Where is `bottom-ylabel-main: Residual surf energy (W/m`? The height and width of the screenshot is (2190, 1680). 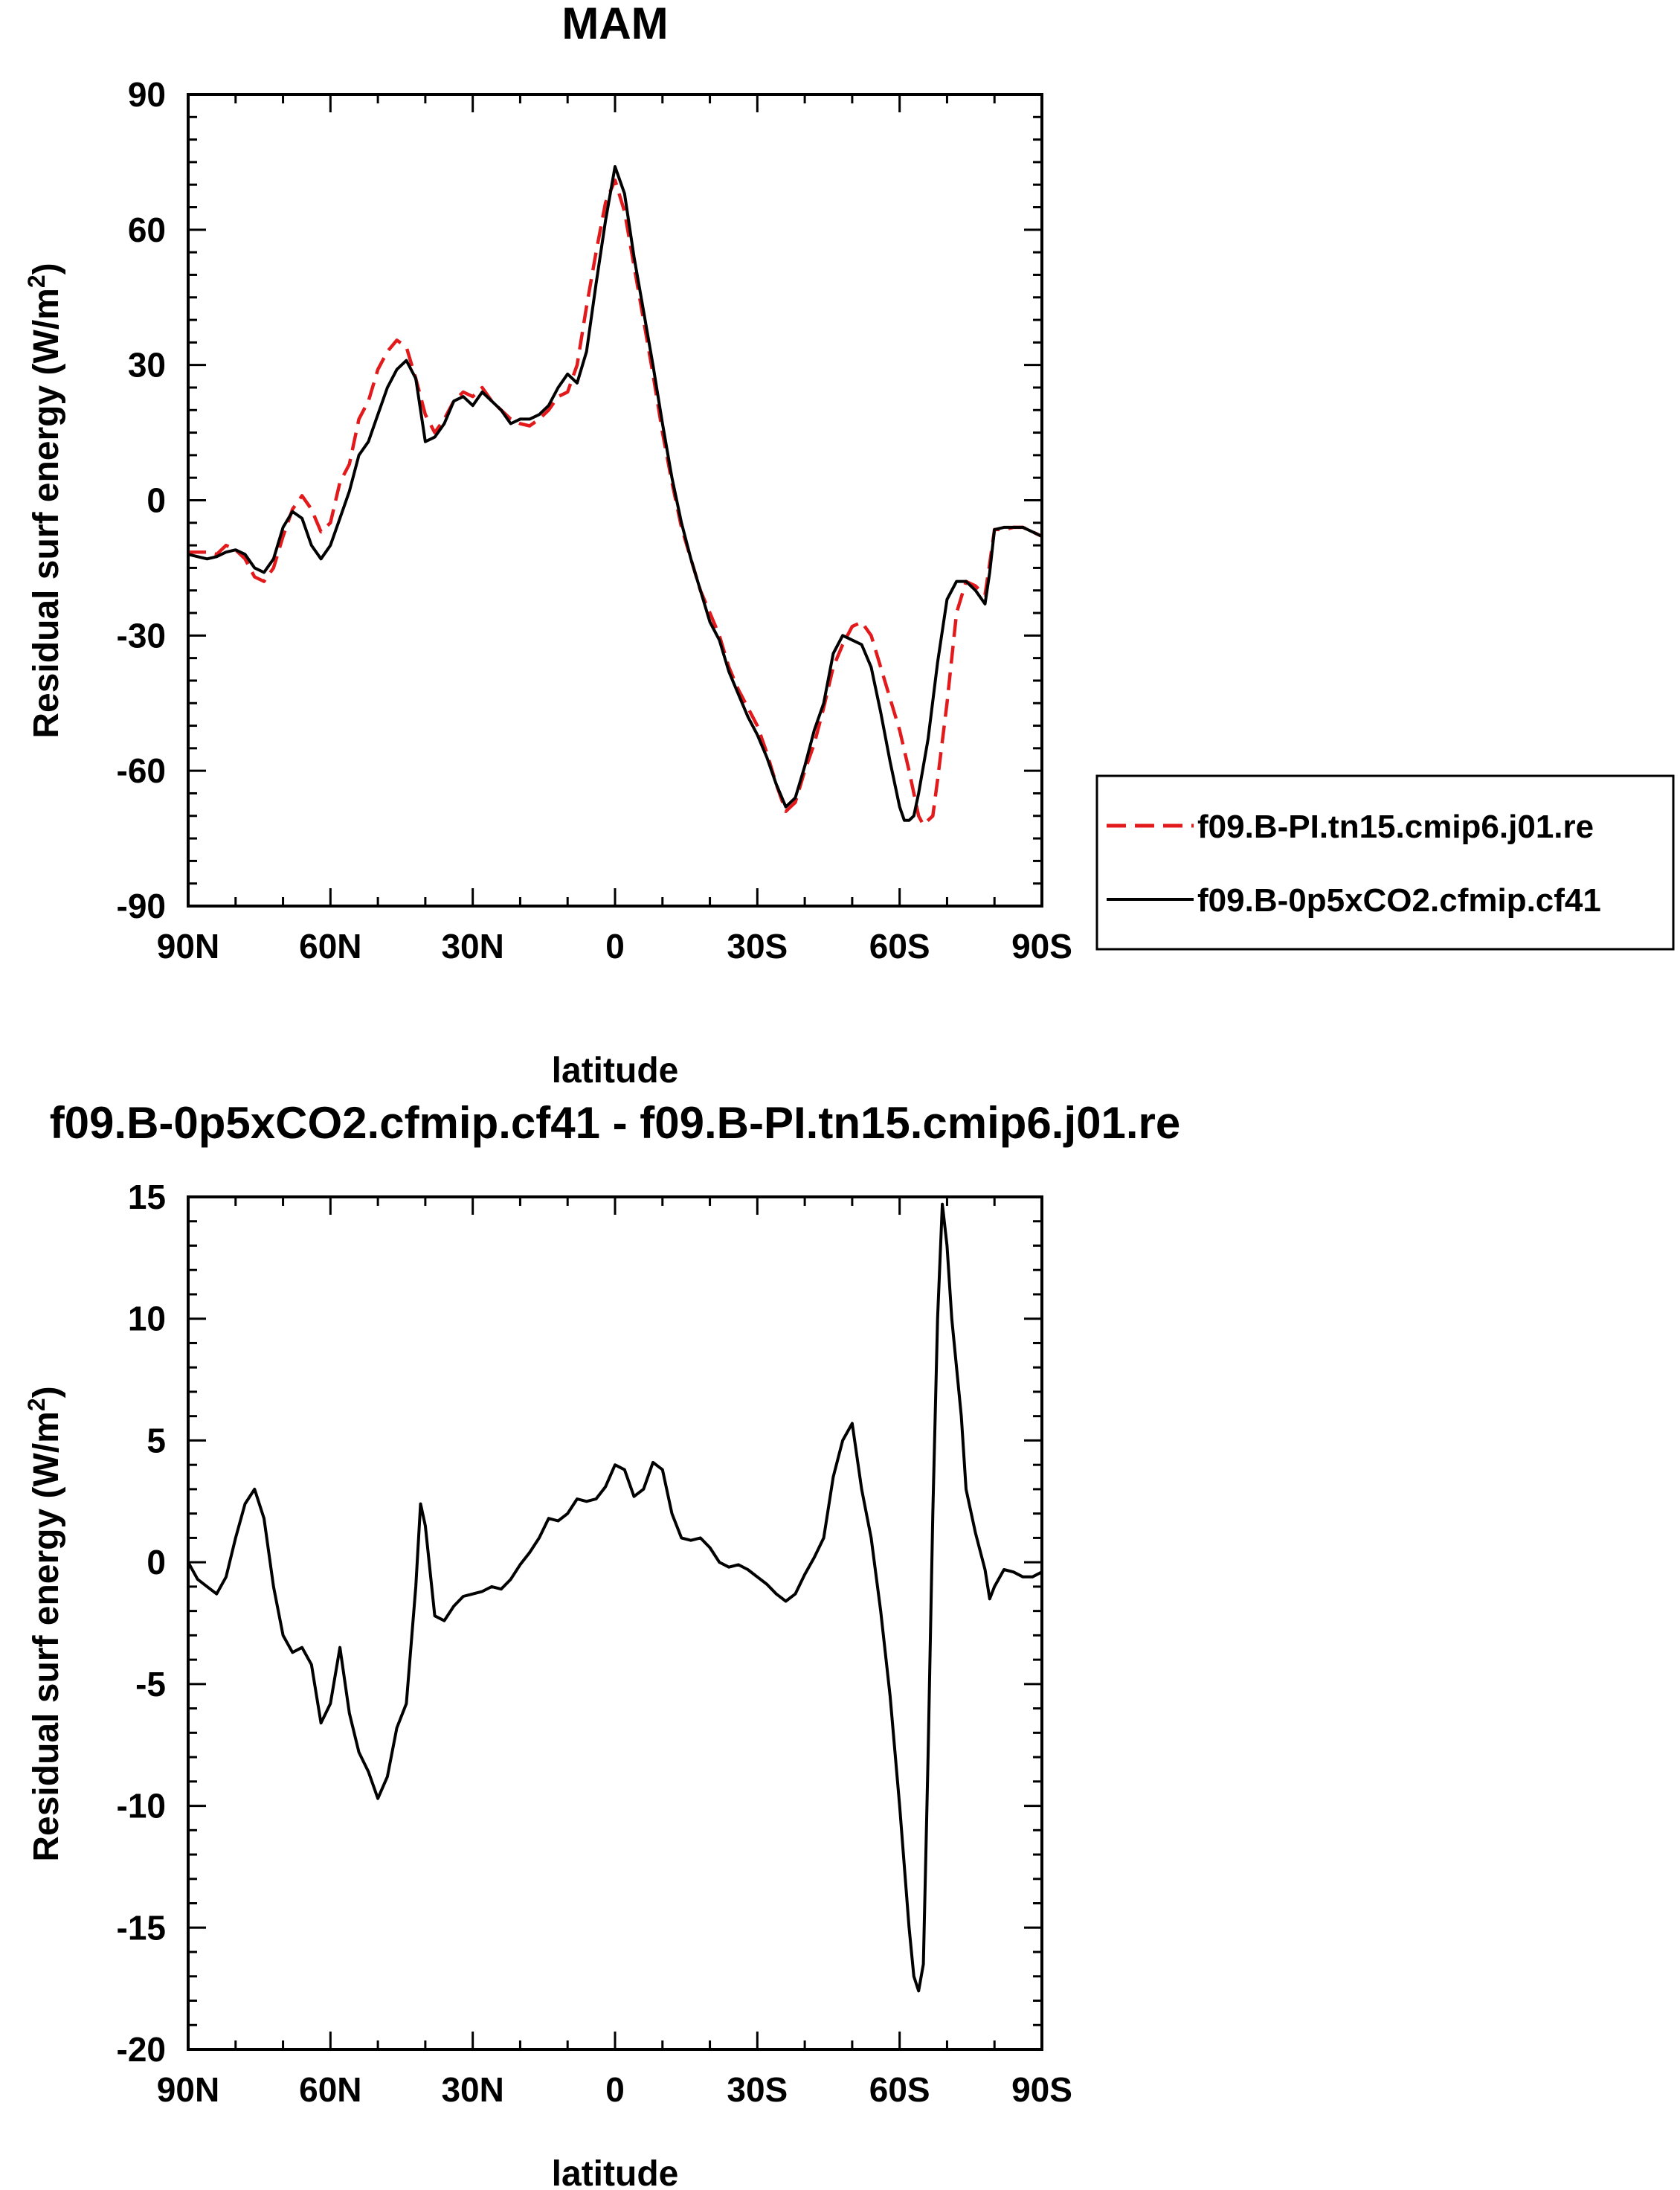 bottom-ylabel-main: Residual surf energy (W/m is located at coordinates (47, 1636).